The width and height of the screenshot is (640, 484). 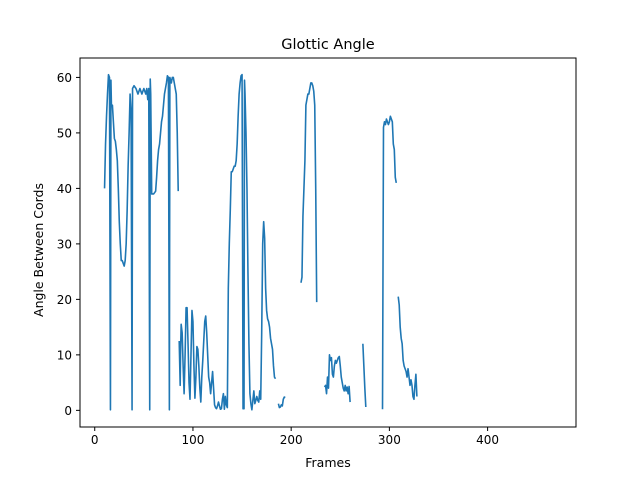 What do you see at coordinates (95, 440) in the screenshot?
I see `x-tick-label: 0` at bounding box center [95, 440].